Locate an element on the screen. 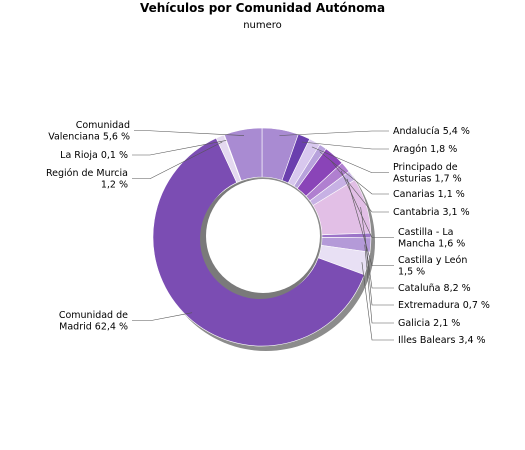 The width and height of the screenshot is (525, 450). leader-line-illes-balears is located at coordinates (377, 301).